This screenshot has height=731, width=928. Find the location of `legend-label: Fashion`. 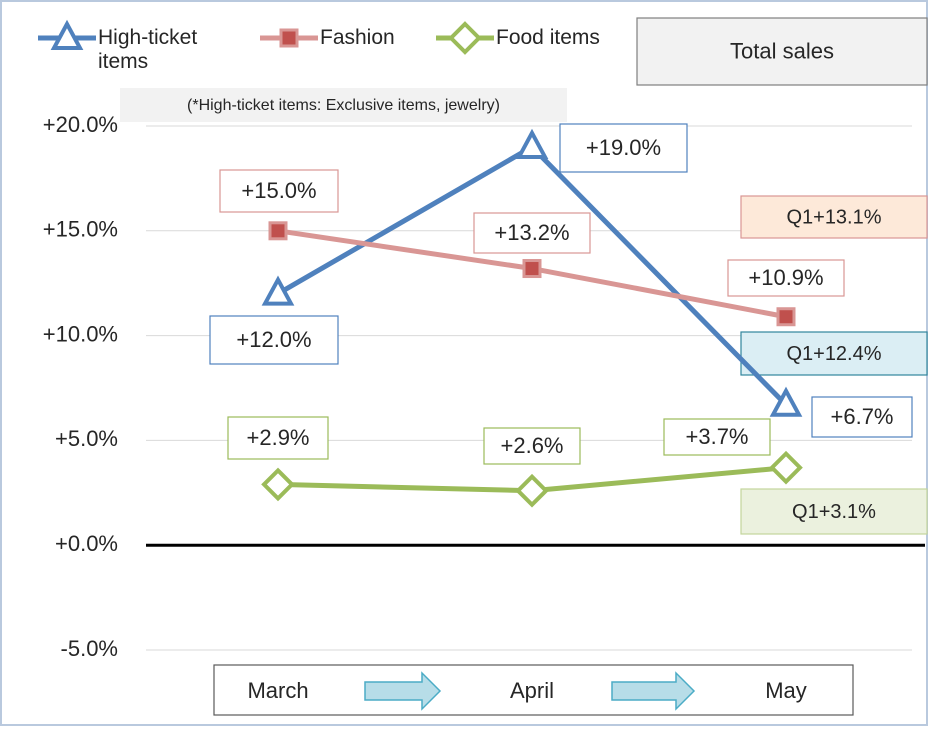

legend-label: Fashion is located at coordinates (357, 37).